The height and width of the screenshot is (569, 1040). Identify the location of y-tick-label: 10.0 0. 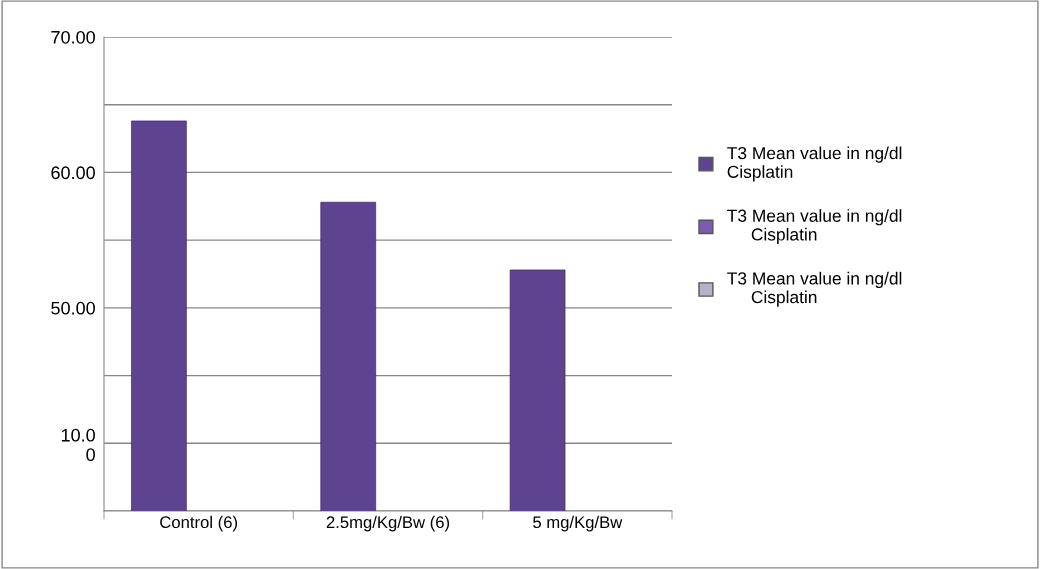
(78, 445).